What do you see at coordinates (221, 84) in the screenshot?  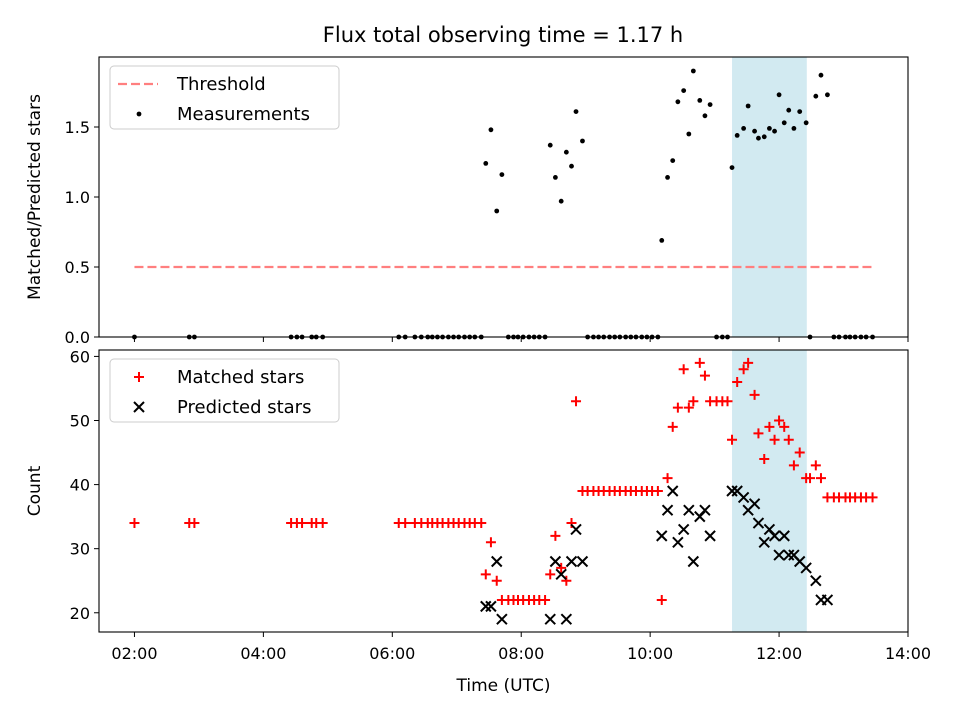 I see `legend-label: Threshold` at bounding box center [221, 84].